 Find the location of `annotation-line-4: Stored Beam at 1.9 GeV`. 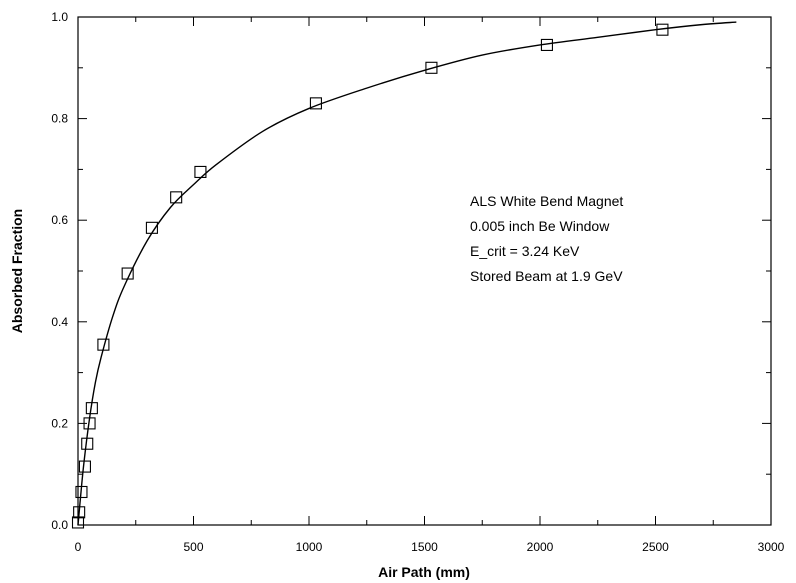

annotation-line-4: Stored Beam at 1.9 GeV is located at coordinates (546, 276).